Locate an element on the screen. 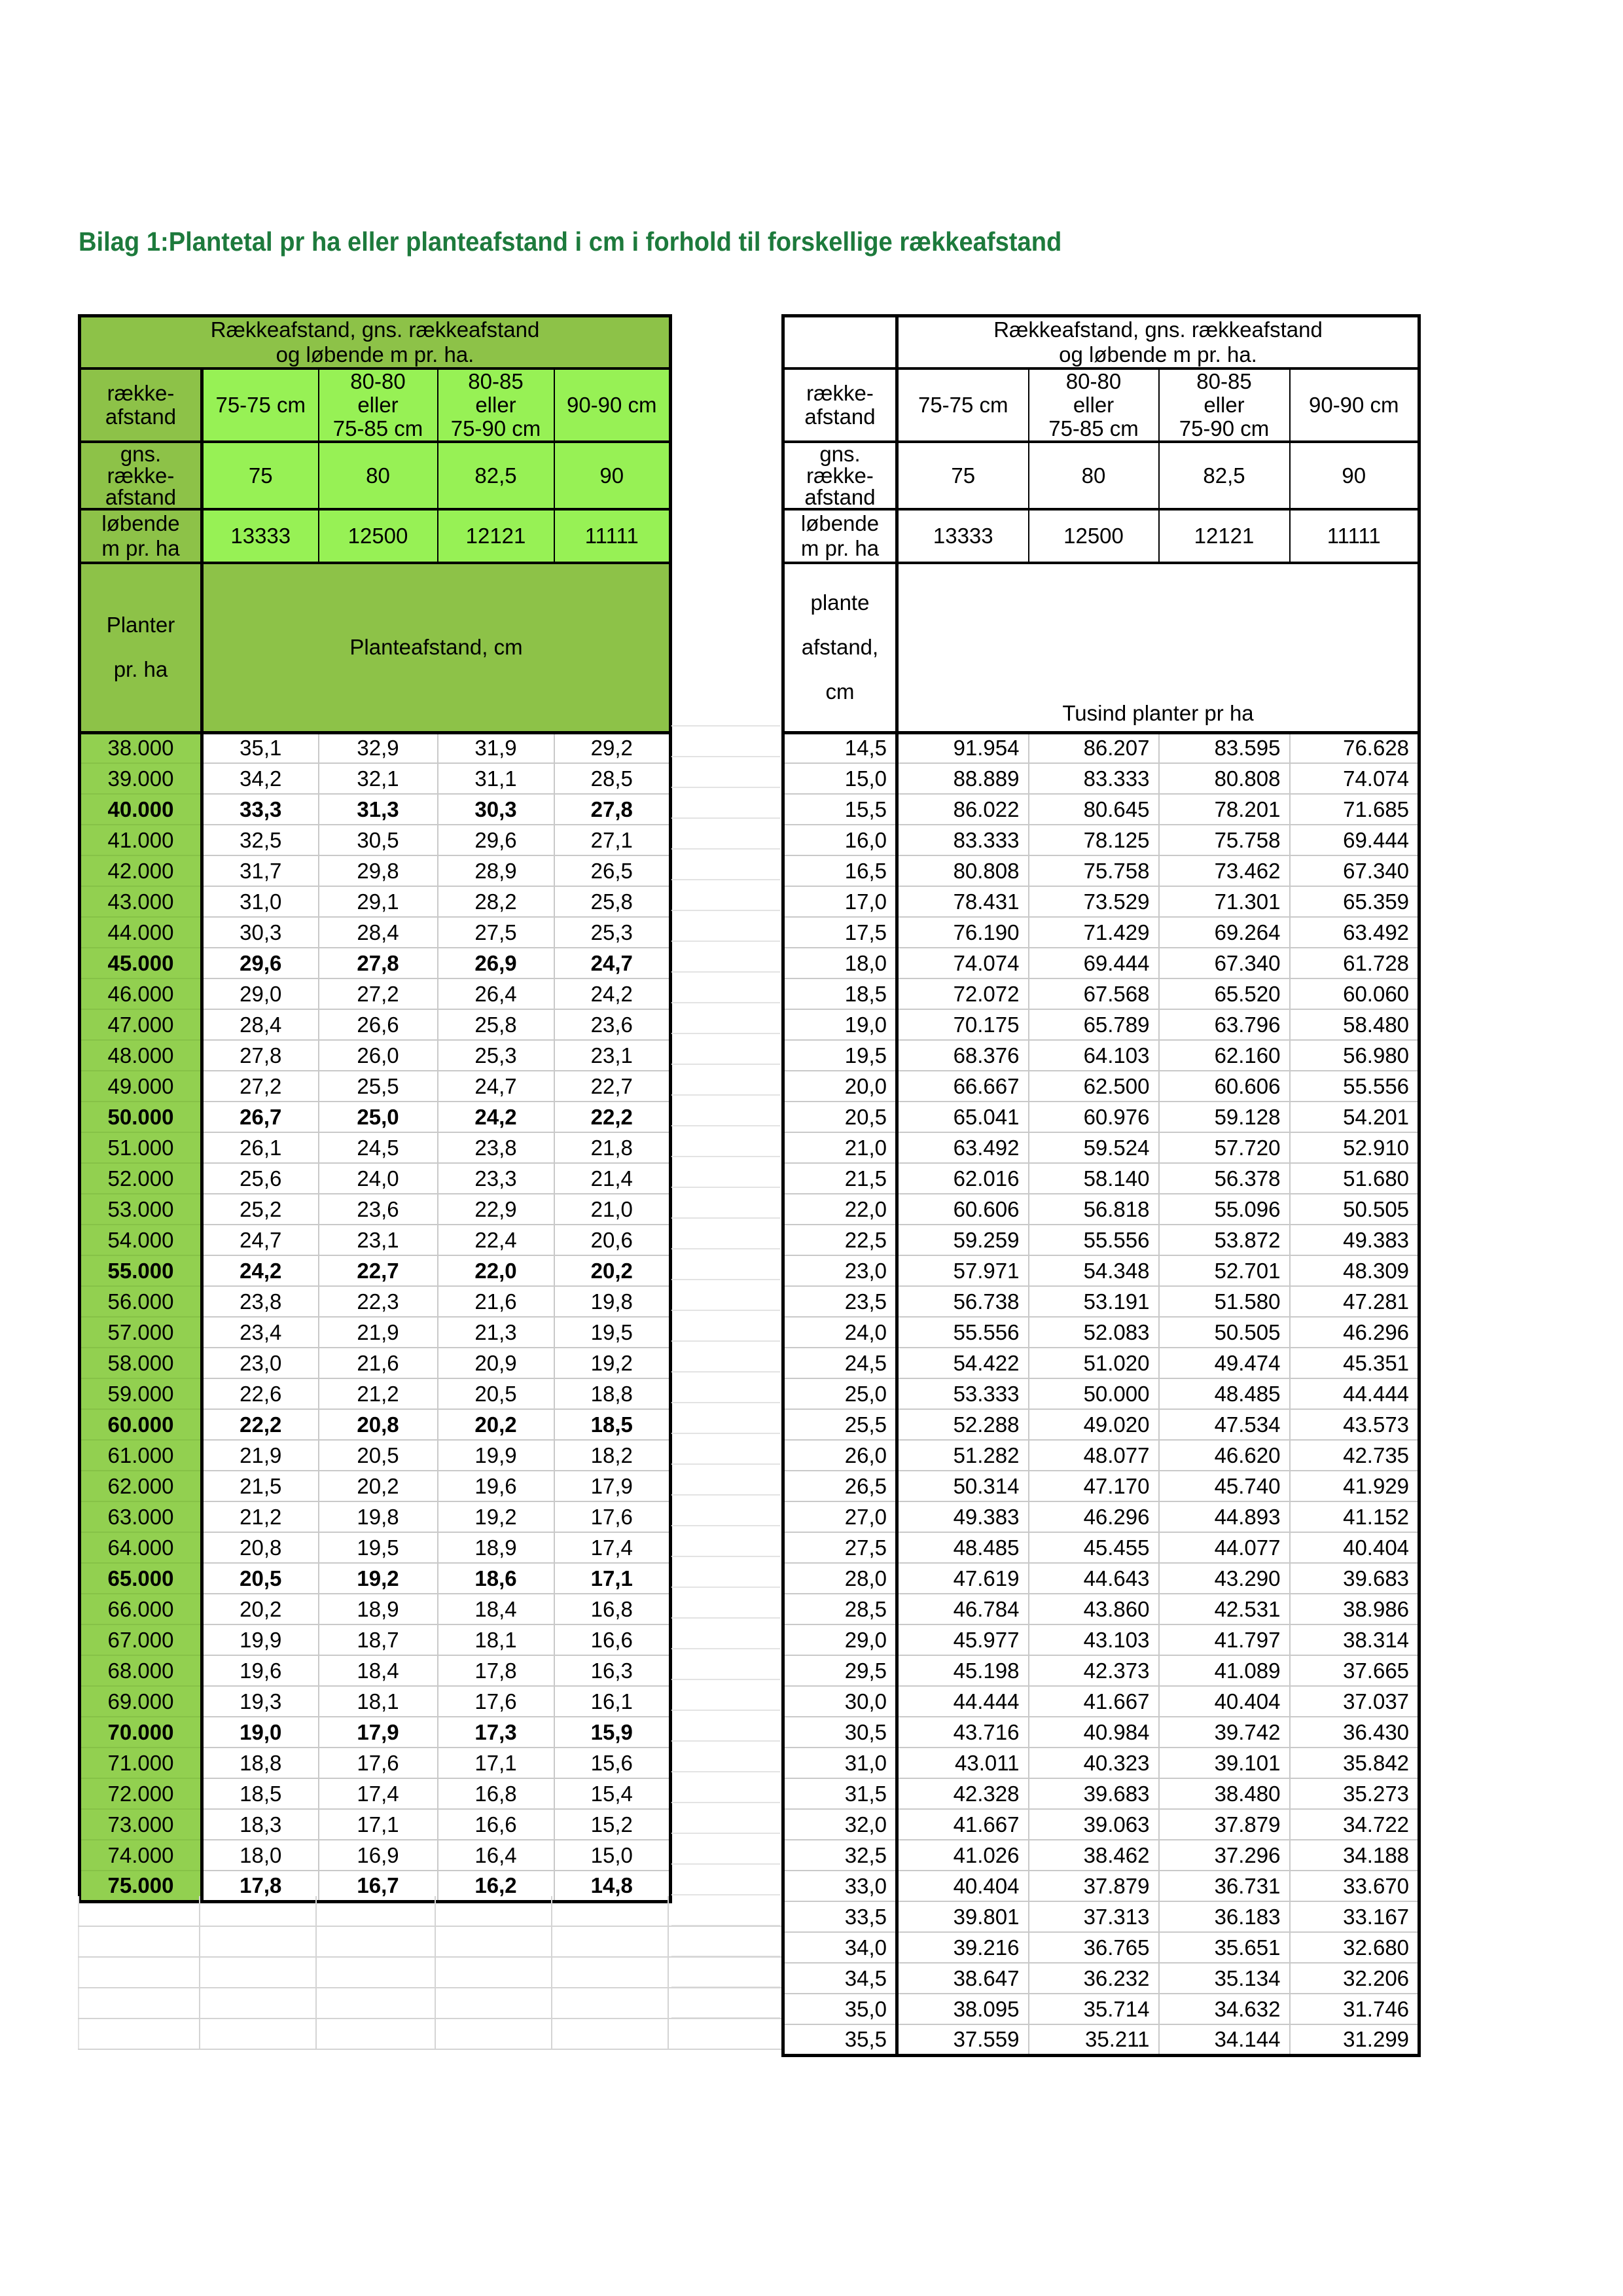 The height and width of the screenshot is (2296, 1623). planteafstand-value-cell: 18,9 is located at coordinates (378, 1609).